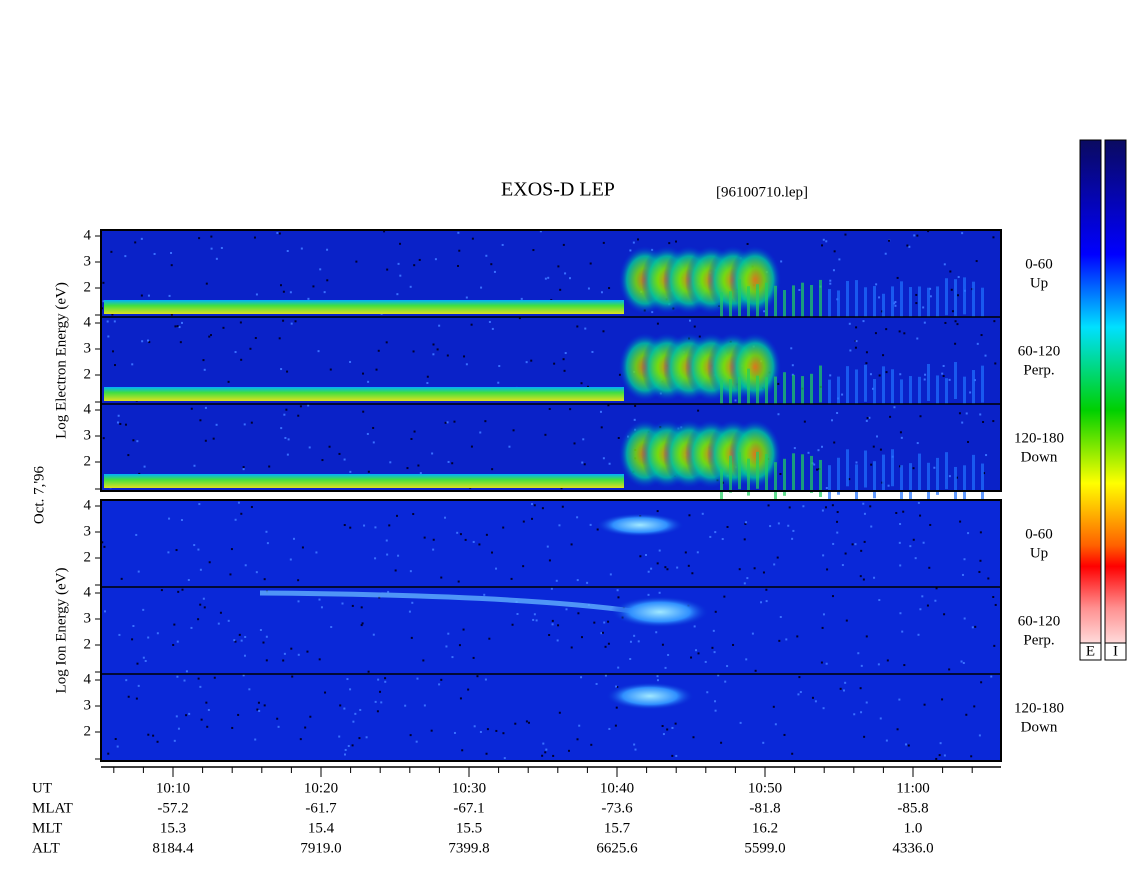 This screenshot has width=1130, height=875. Describe the element at coordinates (617, 788) in the screenshot. I see `ephemeris-value: 10:40` at that location.